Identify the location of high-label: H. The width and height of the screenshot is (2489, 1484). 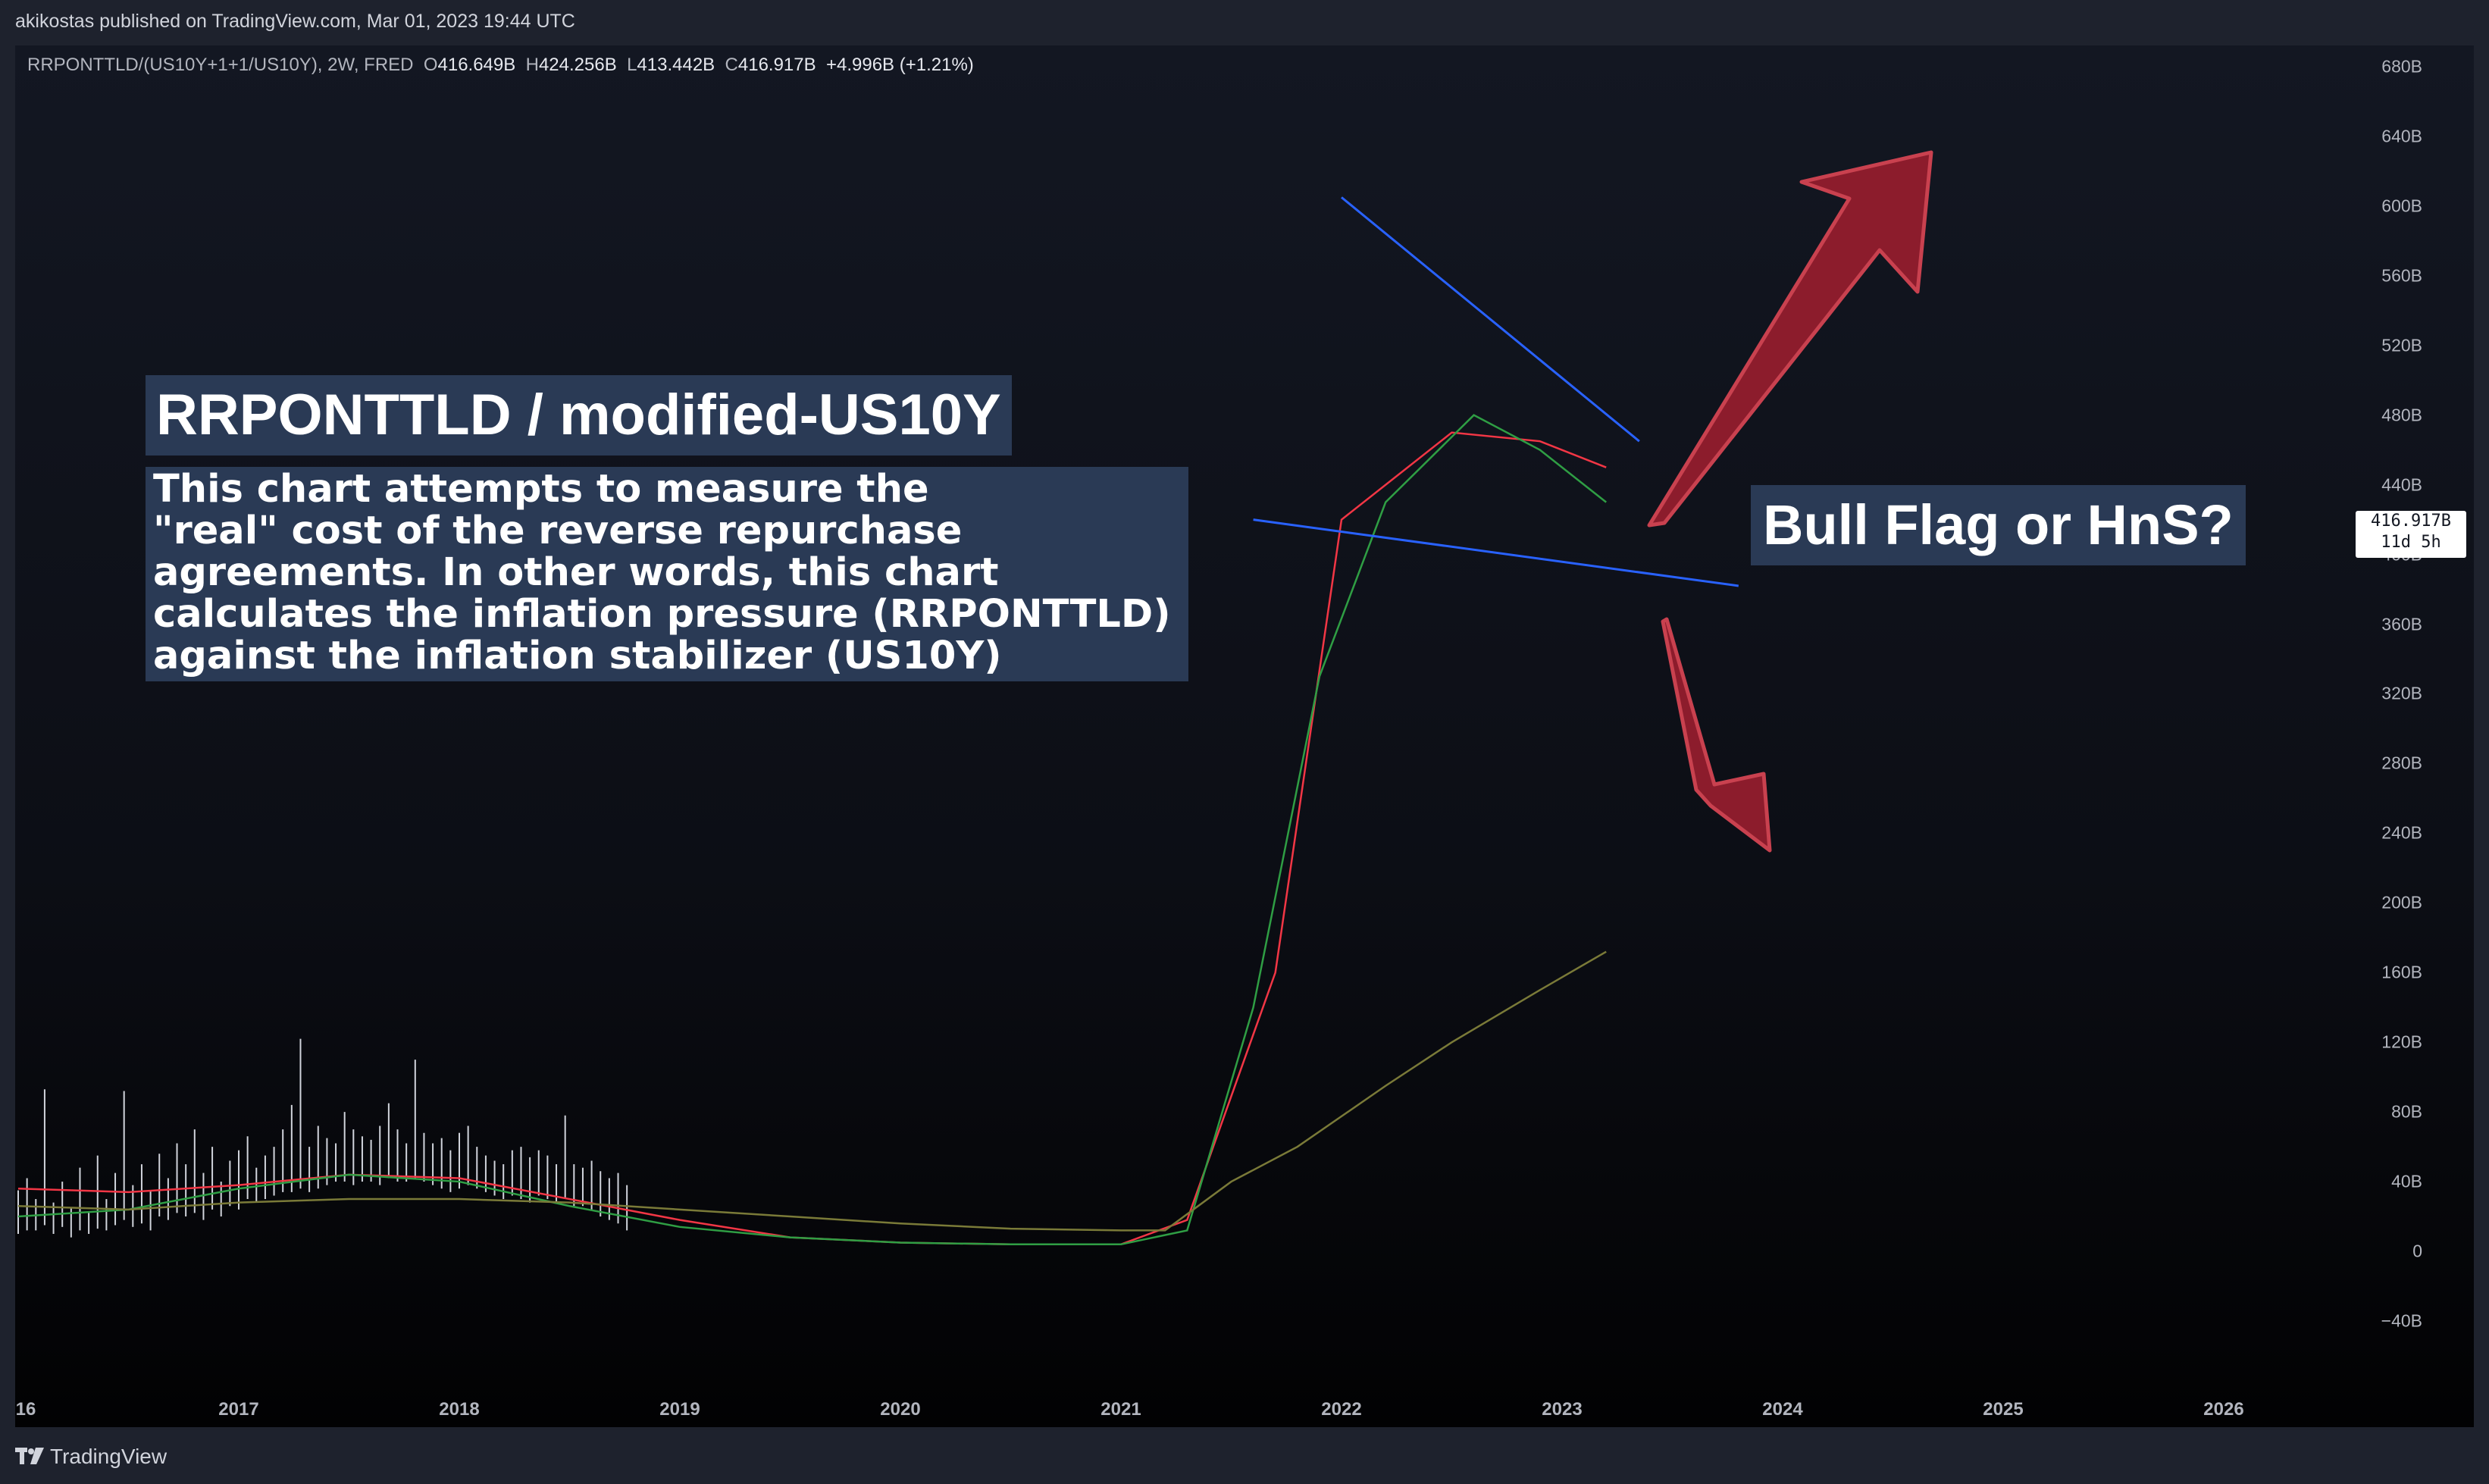
(532, 65).